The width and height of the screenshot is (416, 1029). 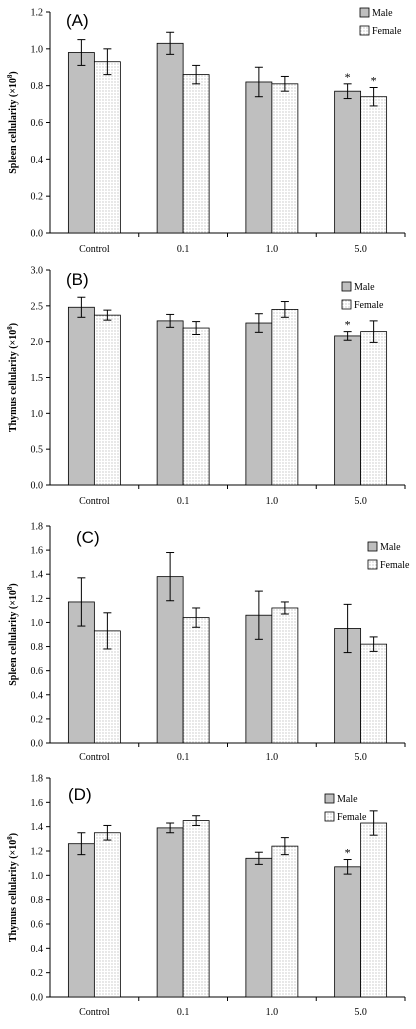 I want to click on panel-label: (C), so click(x=88, y=537).